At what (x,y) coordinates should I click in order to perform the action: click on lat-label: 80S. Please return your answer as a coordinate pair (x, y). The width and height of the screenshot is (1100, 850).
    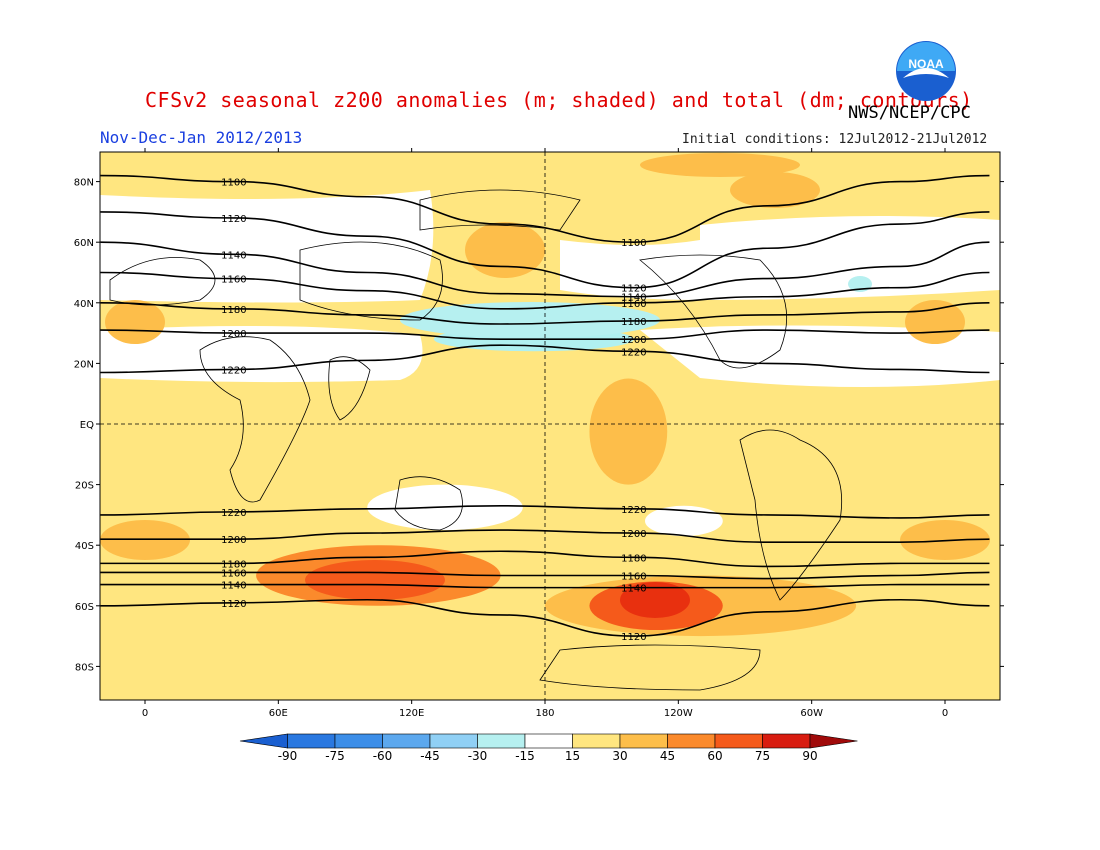
    Looking at the image, I should click on (84, 667).